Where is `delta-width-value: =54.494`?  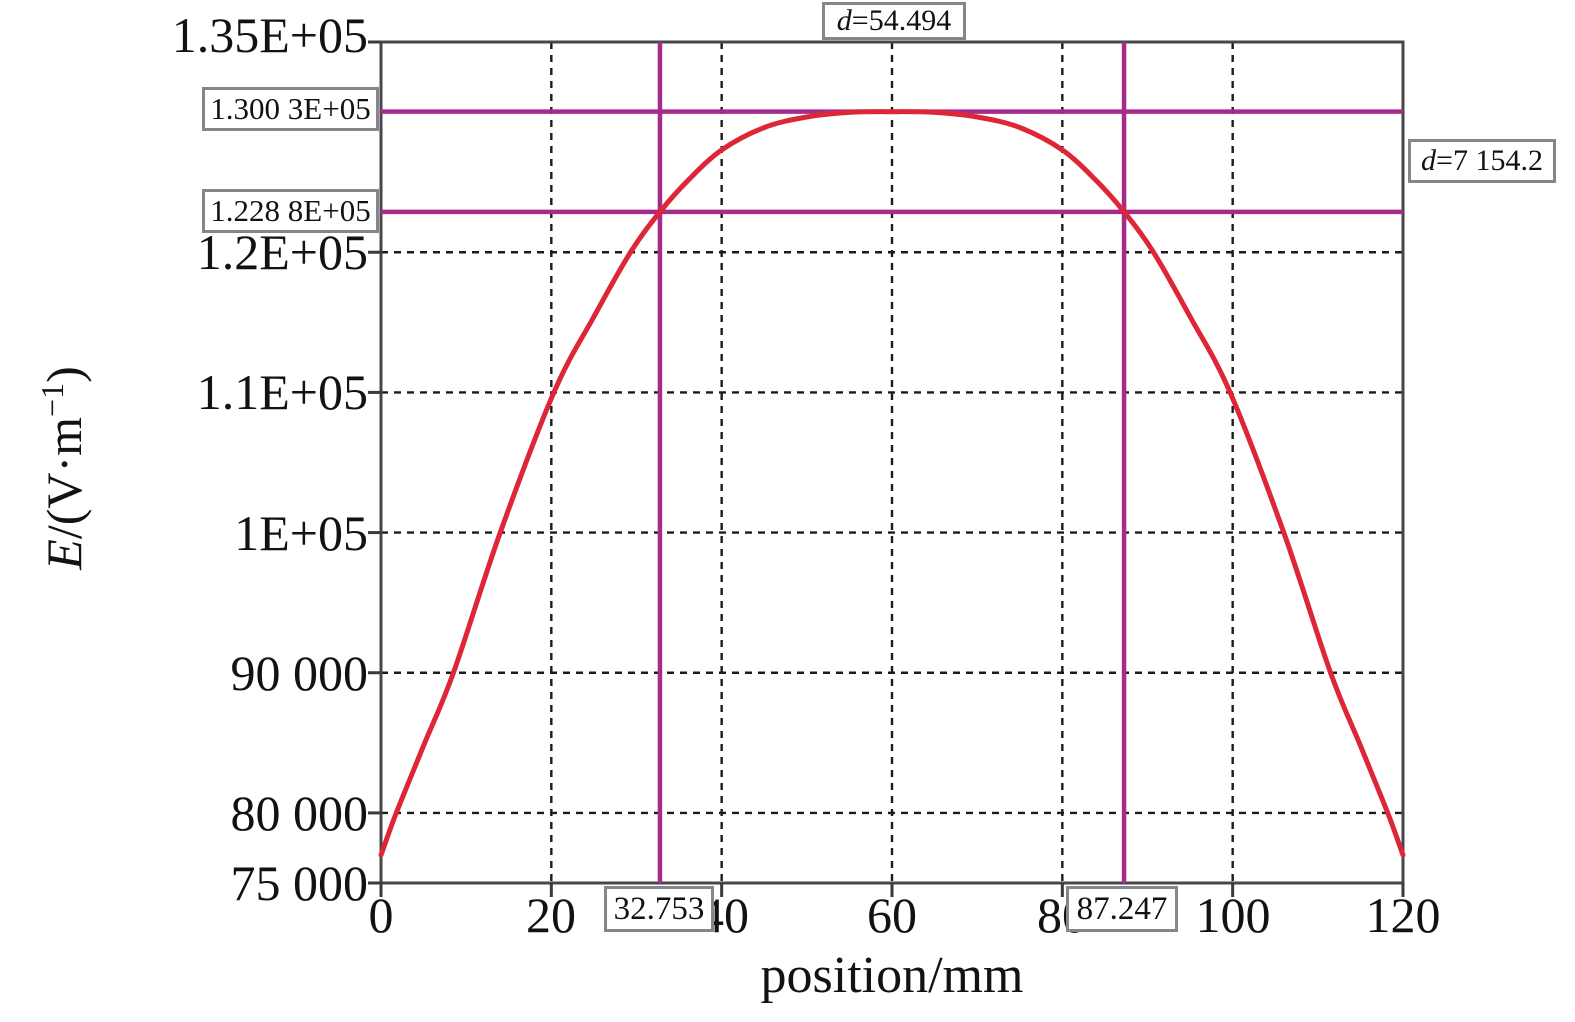
delta-width-value: =54.494 is located at coordinates (901, 20).